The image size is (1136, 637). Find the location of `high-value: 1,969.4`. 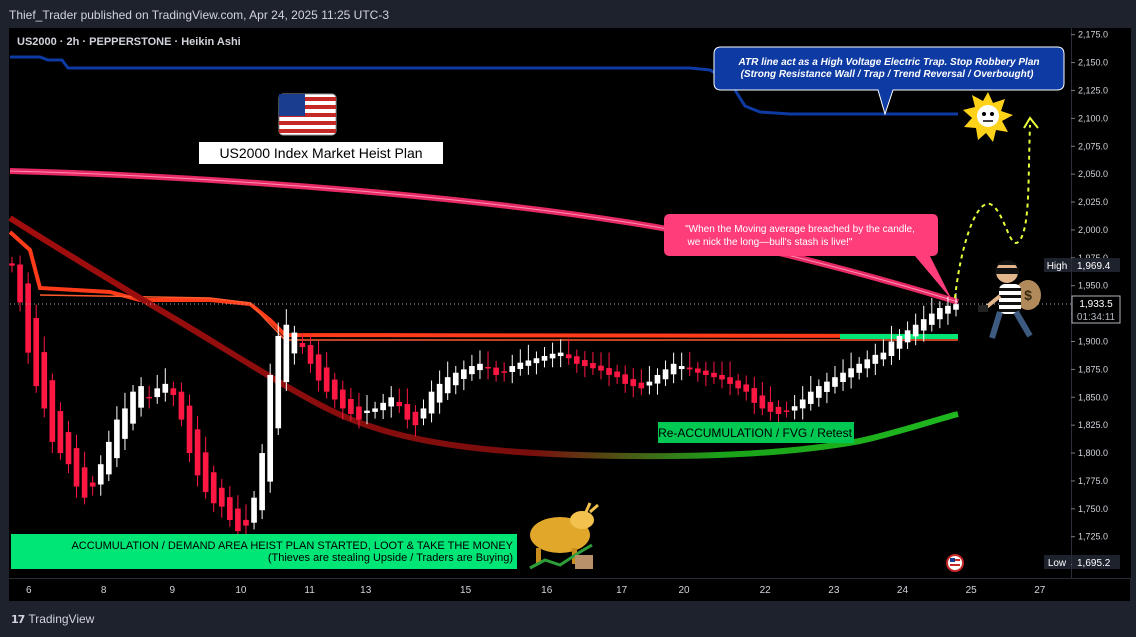

high-value: 1,969.4 is located at coordinates (1094, 266).